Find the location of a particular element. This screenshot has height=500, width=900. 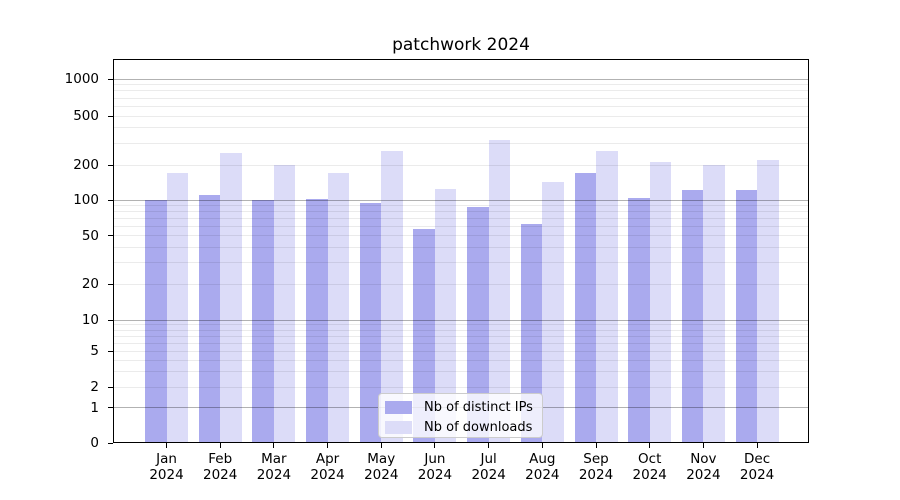

x-axis-month-label: Jun 2024 is located at coordinates (435, 467).